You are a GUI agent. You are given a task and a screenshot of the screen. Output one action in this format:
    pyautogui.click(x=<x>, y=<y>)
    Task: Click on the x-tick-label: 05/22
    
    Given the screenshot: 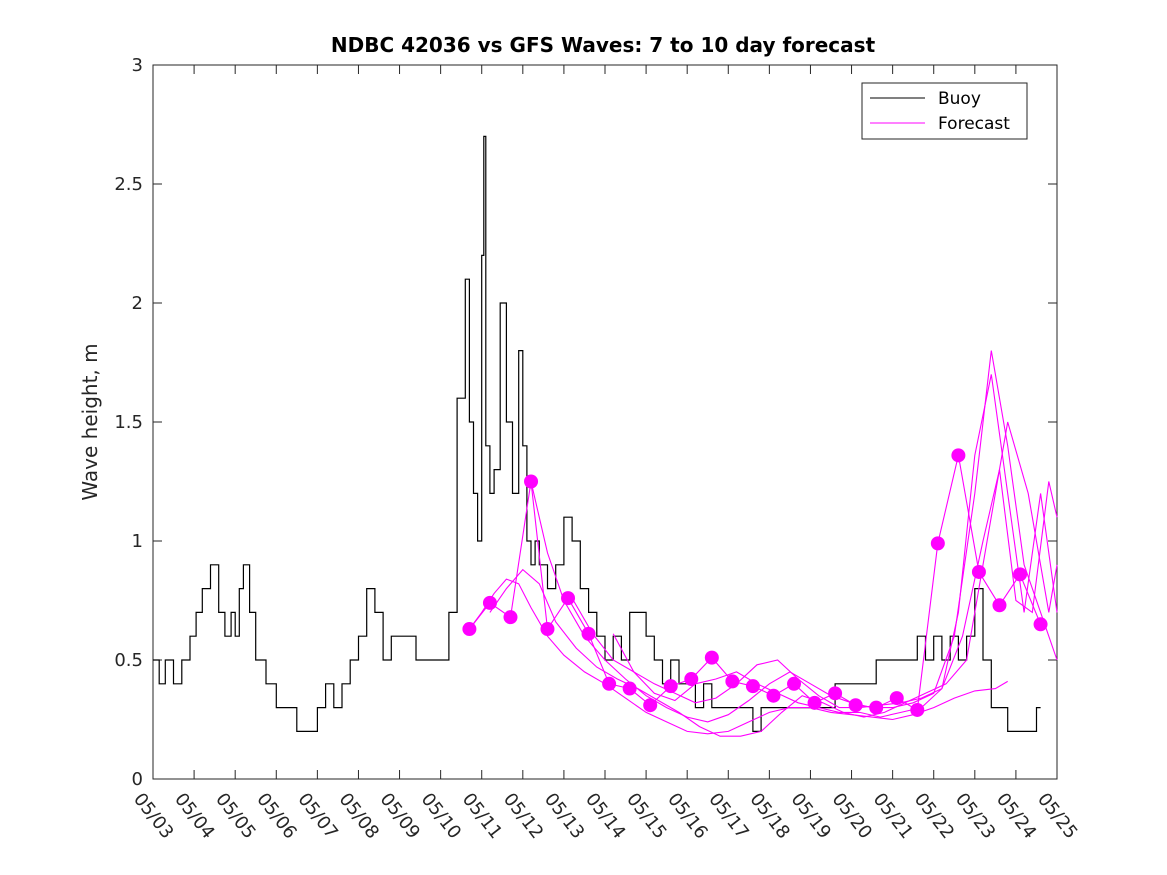 What is the action you would take?
    pyautogui.click(x=934, y=816)
    